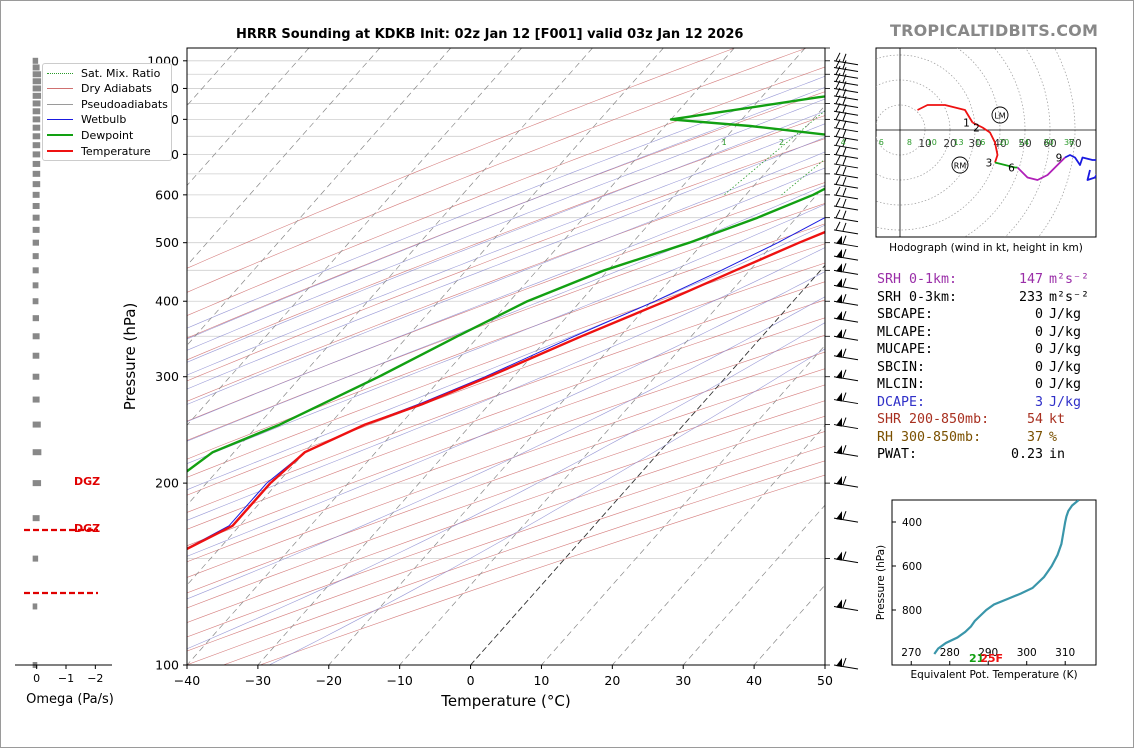 The image size is (1134, 748). What do you see at coordinates (1038, 402) in the screenshot?
I see `stat-value: 3` at bounding box center [1038, 402].